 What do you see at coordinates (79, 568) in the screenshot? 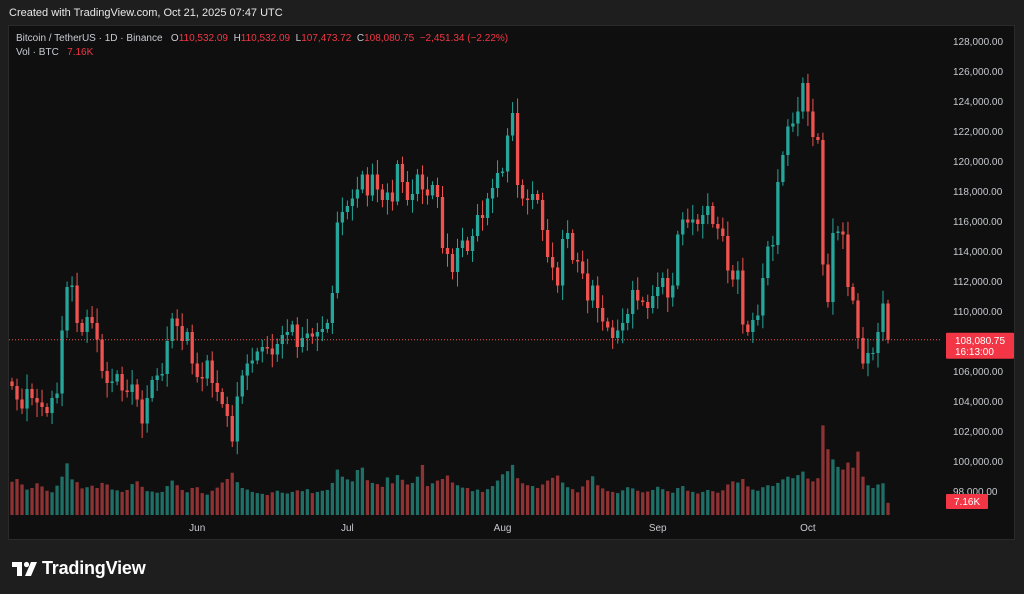
I see `tradingview-logo: TradingView` at bounding box center [79, 568].